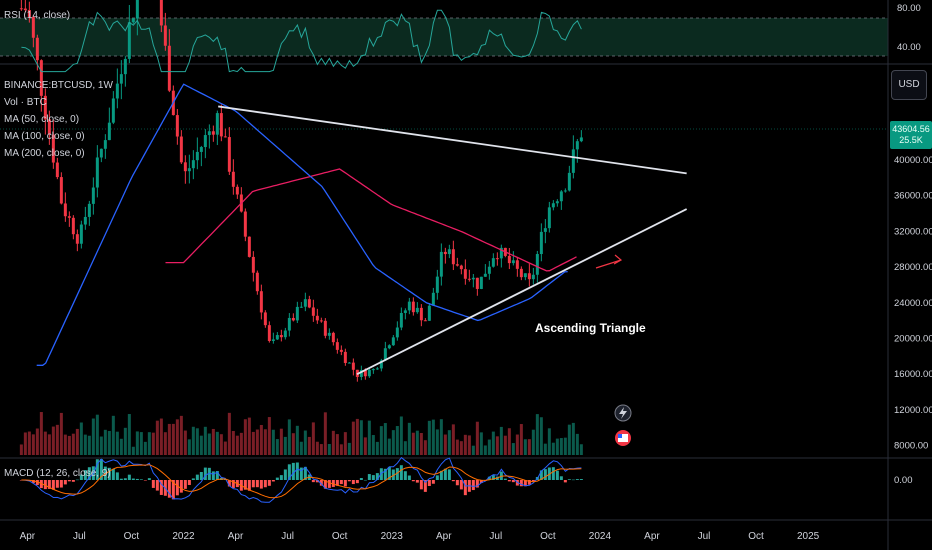 This screenshot has width=932, height=550. I want to click on price-tick-label: 12000.00, so click(913, 410).